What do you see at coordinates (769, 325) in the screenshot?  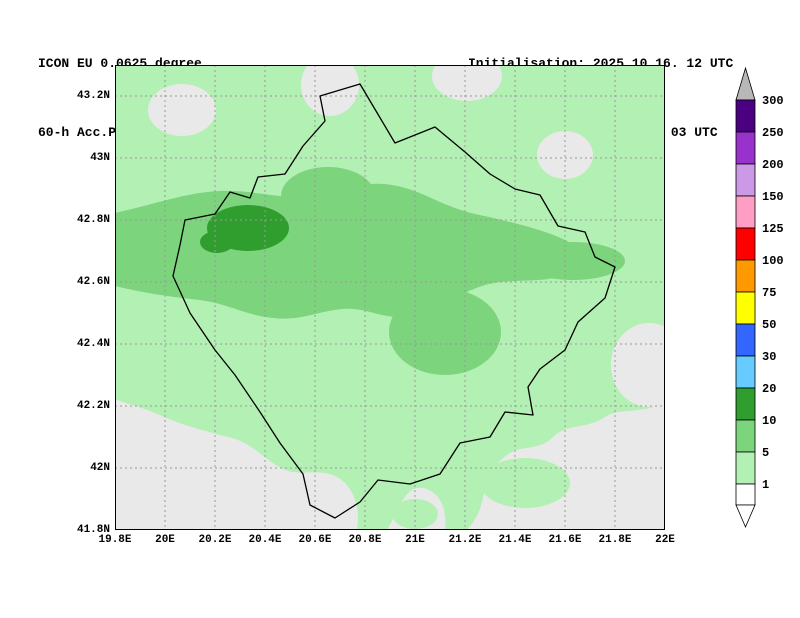 I see `colorbar-level-label: 50` at bounding box center [769, 325].